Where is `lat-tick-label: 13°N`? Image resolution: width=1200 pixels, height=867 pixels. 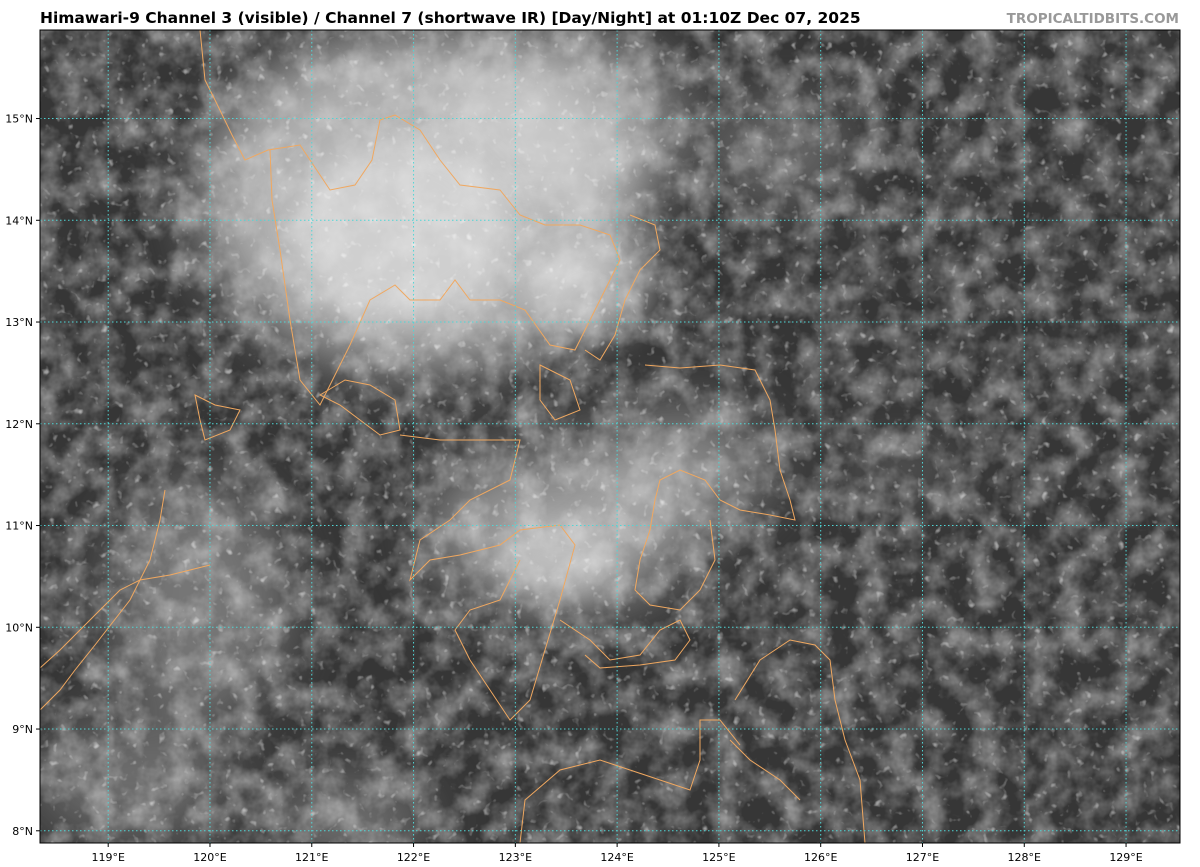
lat-tick-label: 13°N is located at coordinates (19, 322).